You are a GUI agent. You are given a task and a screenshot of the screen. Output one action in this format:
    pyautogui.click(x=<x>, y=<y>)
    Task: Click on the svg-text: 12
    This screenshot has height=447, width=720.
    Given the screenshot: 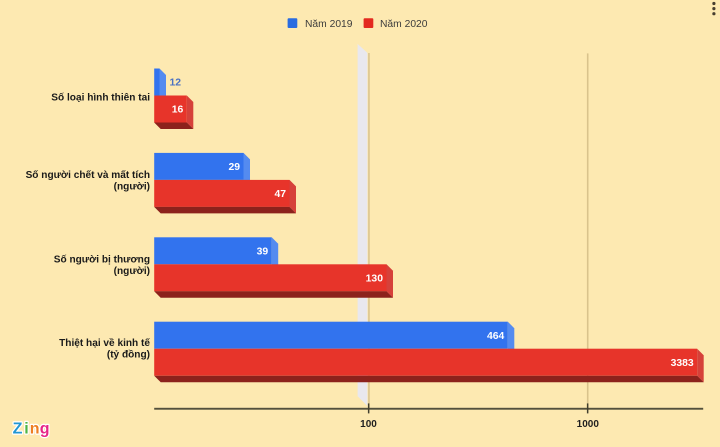 What is the action you would take?
    pyautogui.click(x=176, y=83)
    